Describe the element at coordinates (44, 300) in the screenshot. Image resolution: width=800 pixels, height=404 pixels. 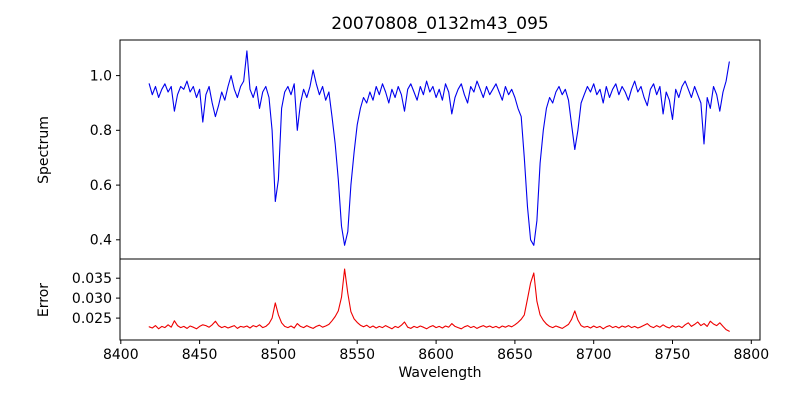
I see `y-axis-label-error: Error` at that location.